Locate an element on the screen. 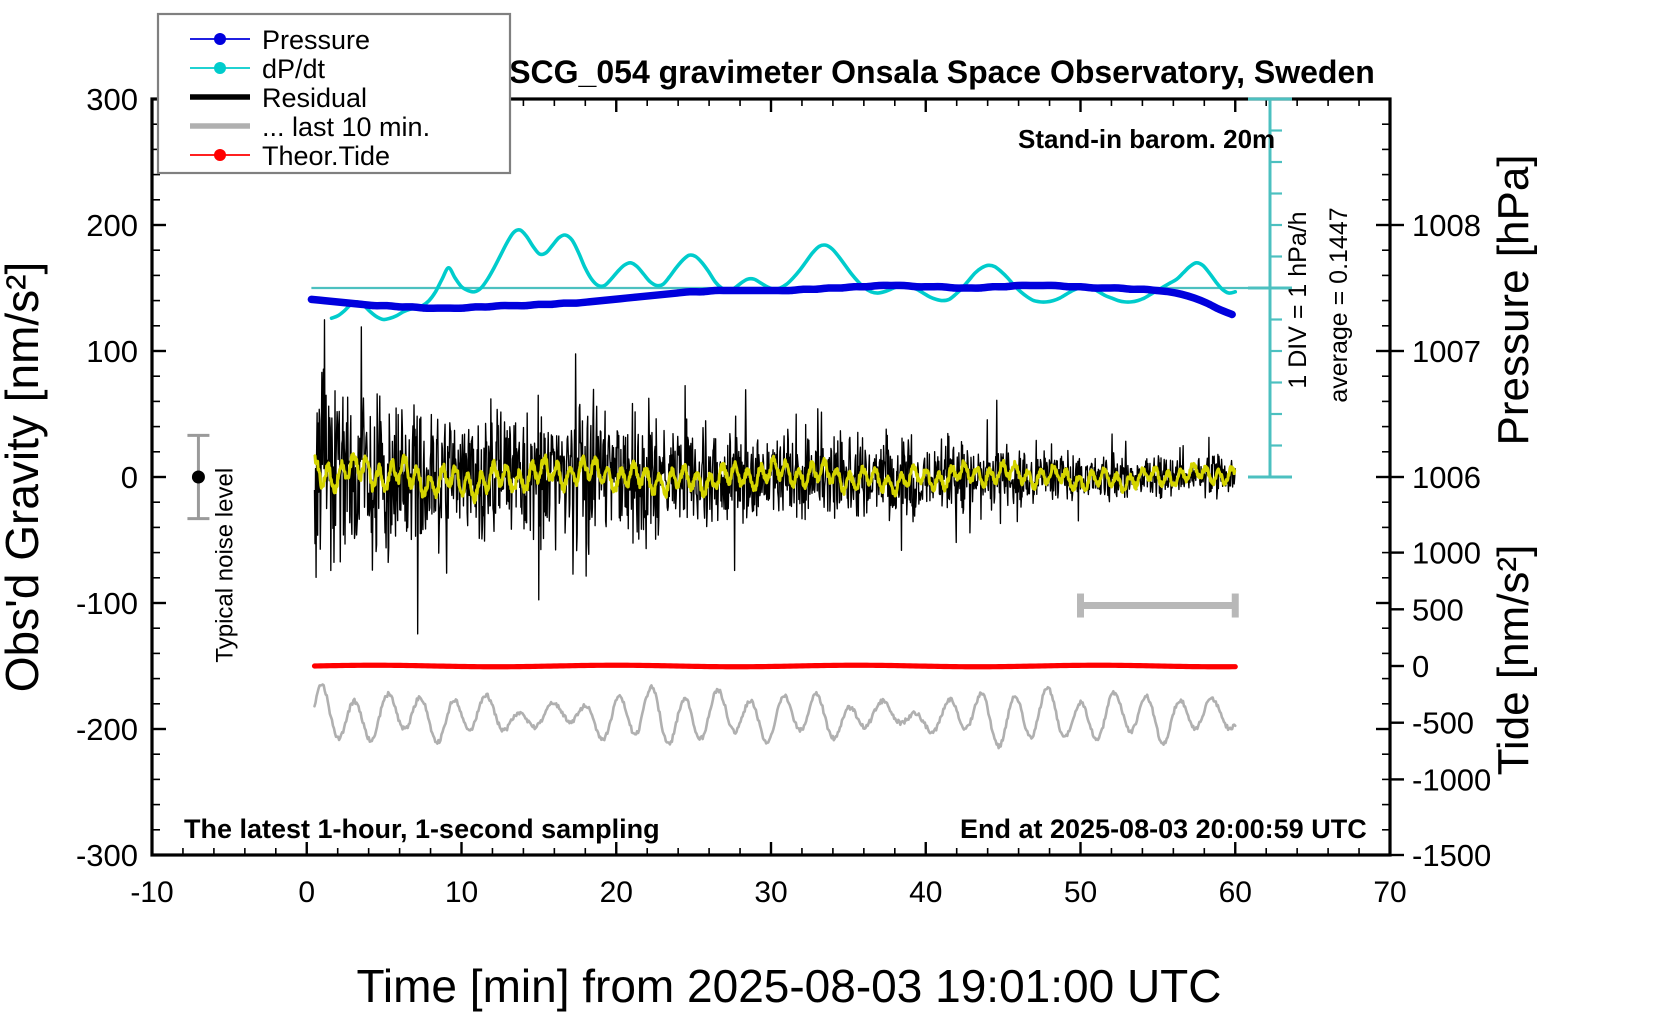 Image resolution: width=1660 pixels, height=1020 pixels. legend-label: ... last 10 min. is located at coordinates (346, 127).